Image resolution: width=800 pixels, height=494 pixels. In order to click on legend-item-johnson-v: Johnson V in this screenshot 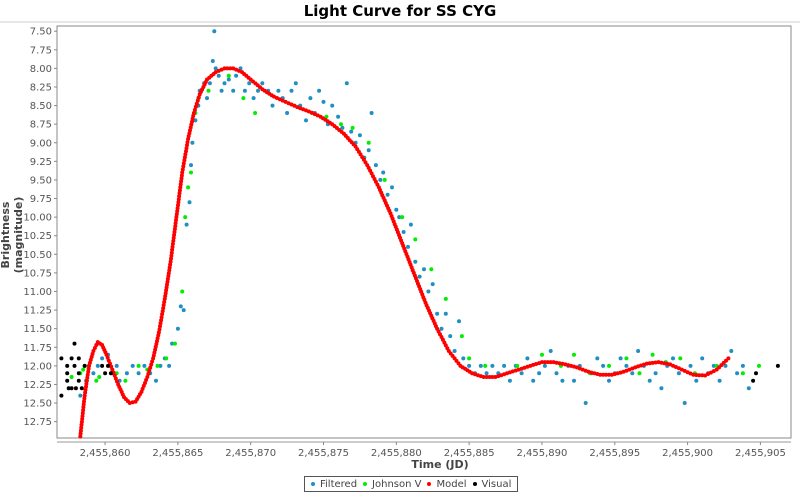, I will do `click(392, 484)`.